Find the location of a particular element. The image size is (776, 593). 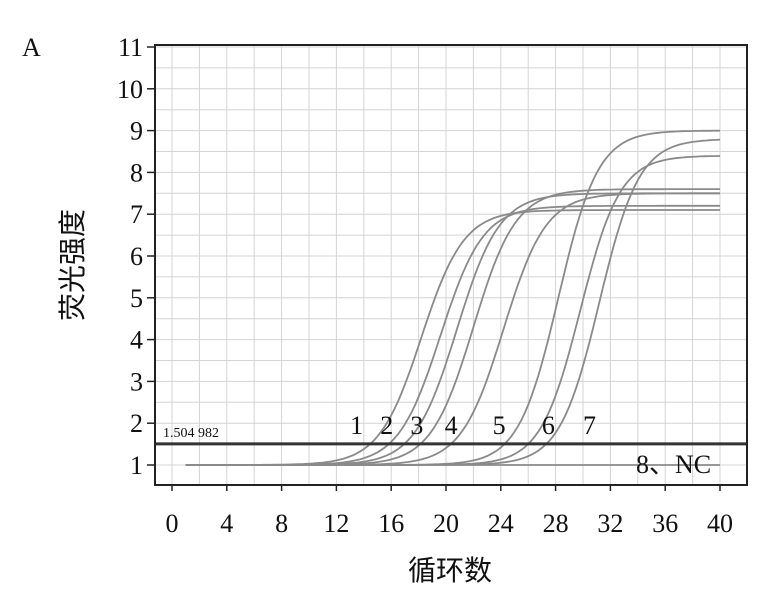

x-tick-label: 4 is located at coordinates (226, 523).